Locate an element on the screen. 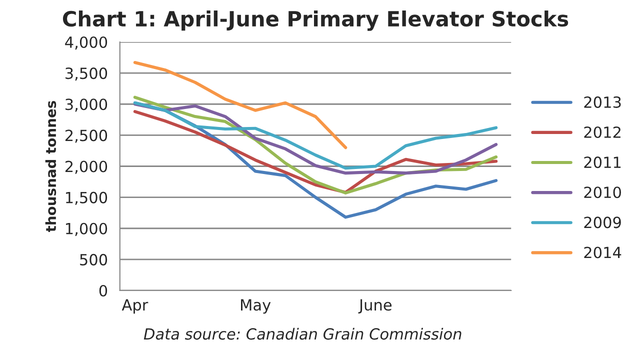 This screenshot has height=350, width=631. legend-label: 2011 is located at coordinates (602, 162).